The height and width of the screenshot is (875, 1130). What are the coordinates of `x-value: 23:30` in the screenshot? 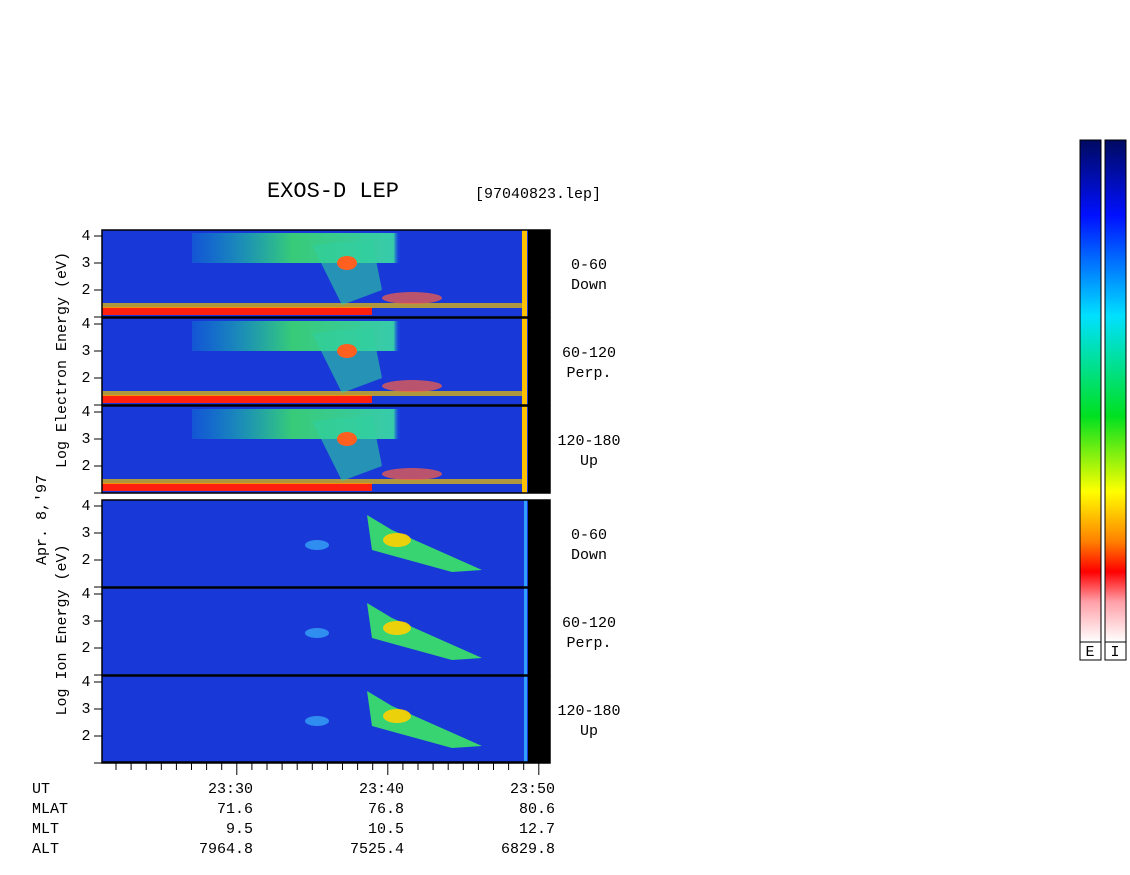 It's located at (230, 789).